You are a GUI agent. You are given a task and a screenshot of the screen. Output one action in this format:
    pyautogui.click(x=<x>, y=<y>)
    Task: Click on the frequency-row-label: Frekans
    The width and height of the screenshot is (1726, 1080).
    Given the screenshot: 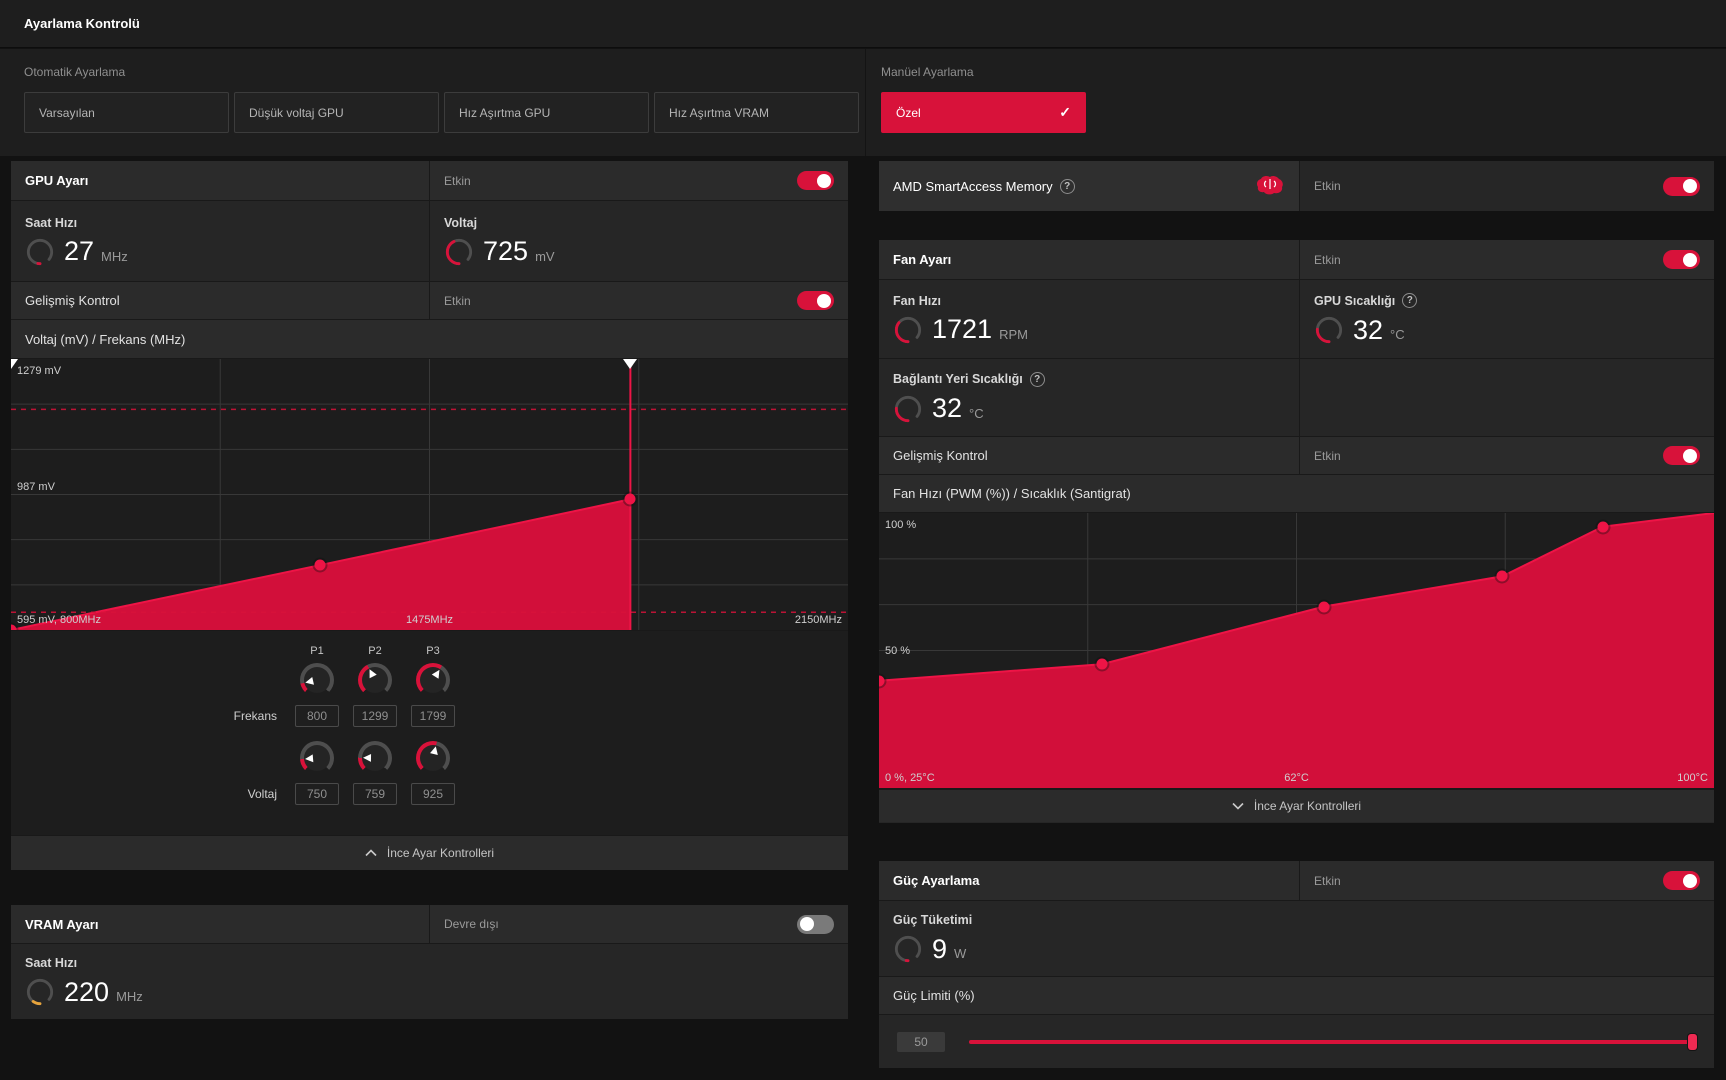 What is the action you would take?
    pyautogui.click(x=255, y=716)
    